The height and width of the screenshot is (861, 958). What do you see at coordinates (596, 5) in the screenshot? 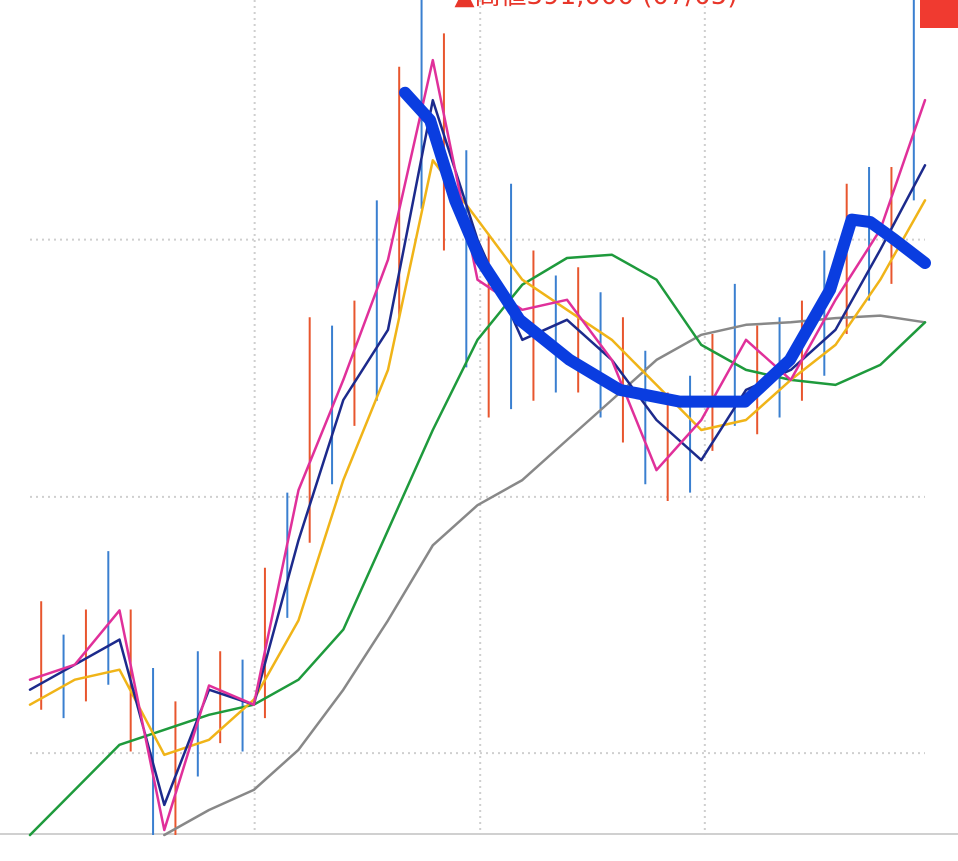
I see `chart-title: ▲高値391,000 (07/05)` at bounding box center [596, 5].